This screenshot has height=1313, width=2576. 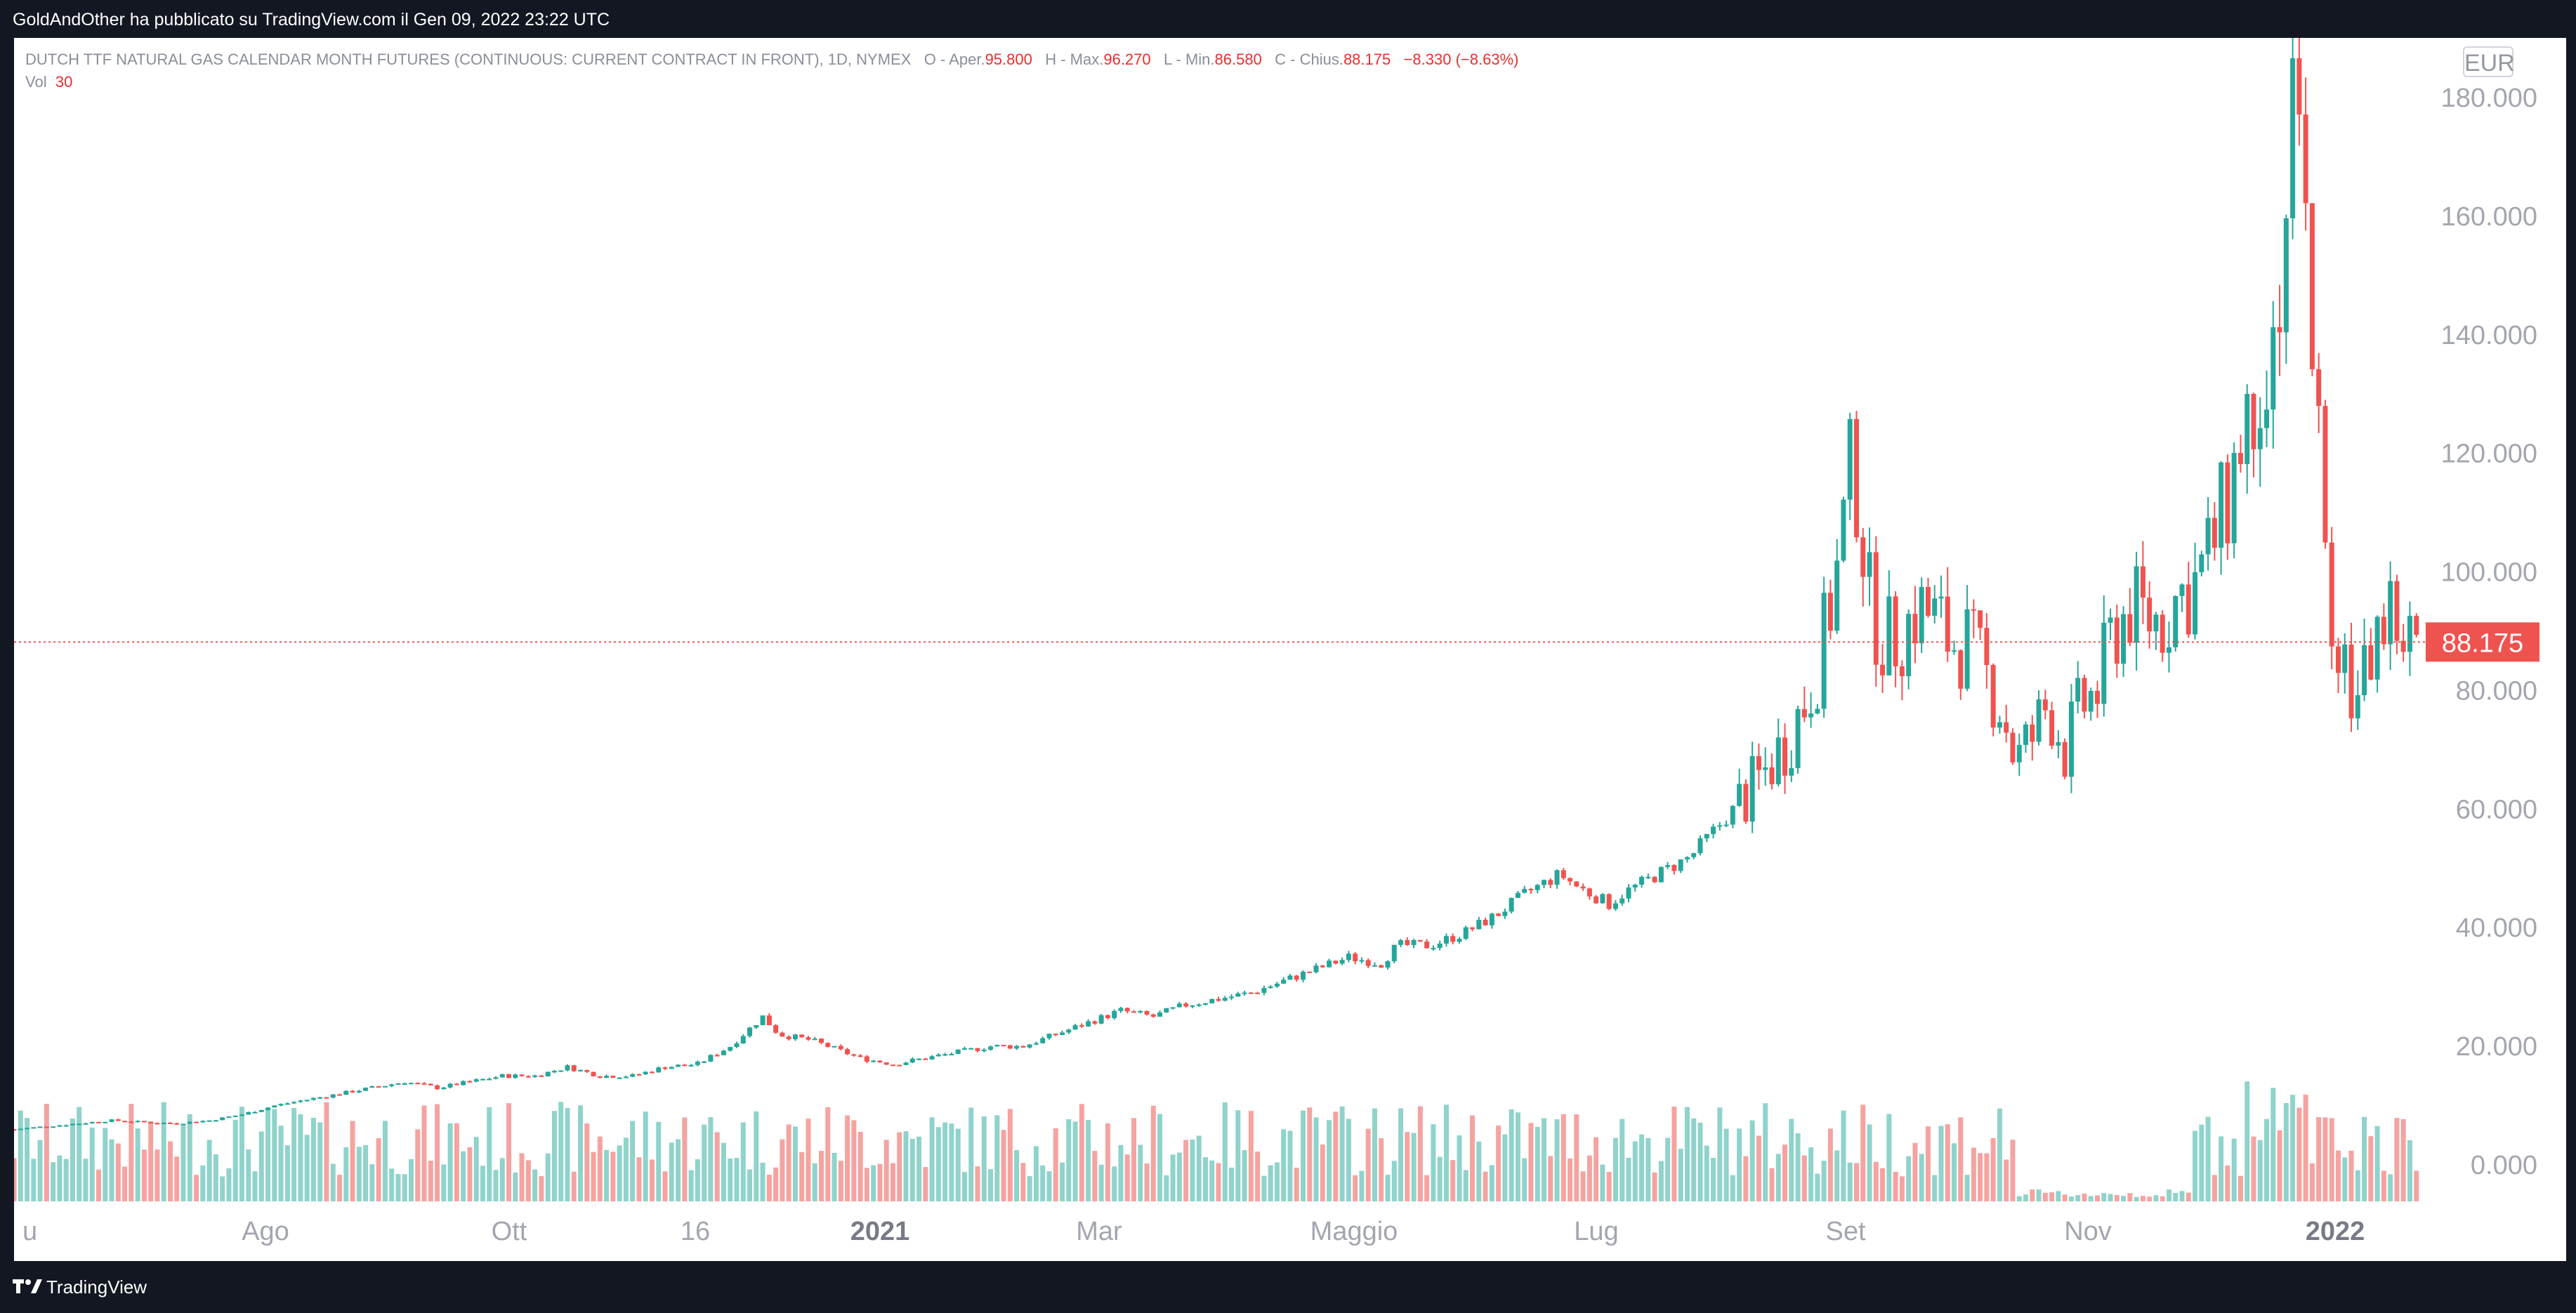 I want to click on x-tick-label: Lug, so click(x=1596, y=1231).